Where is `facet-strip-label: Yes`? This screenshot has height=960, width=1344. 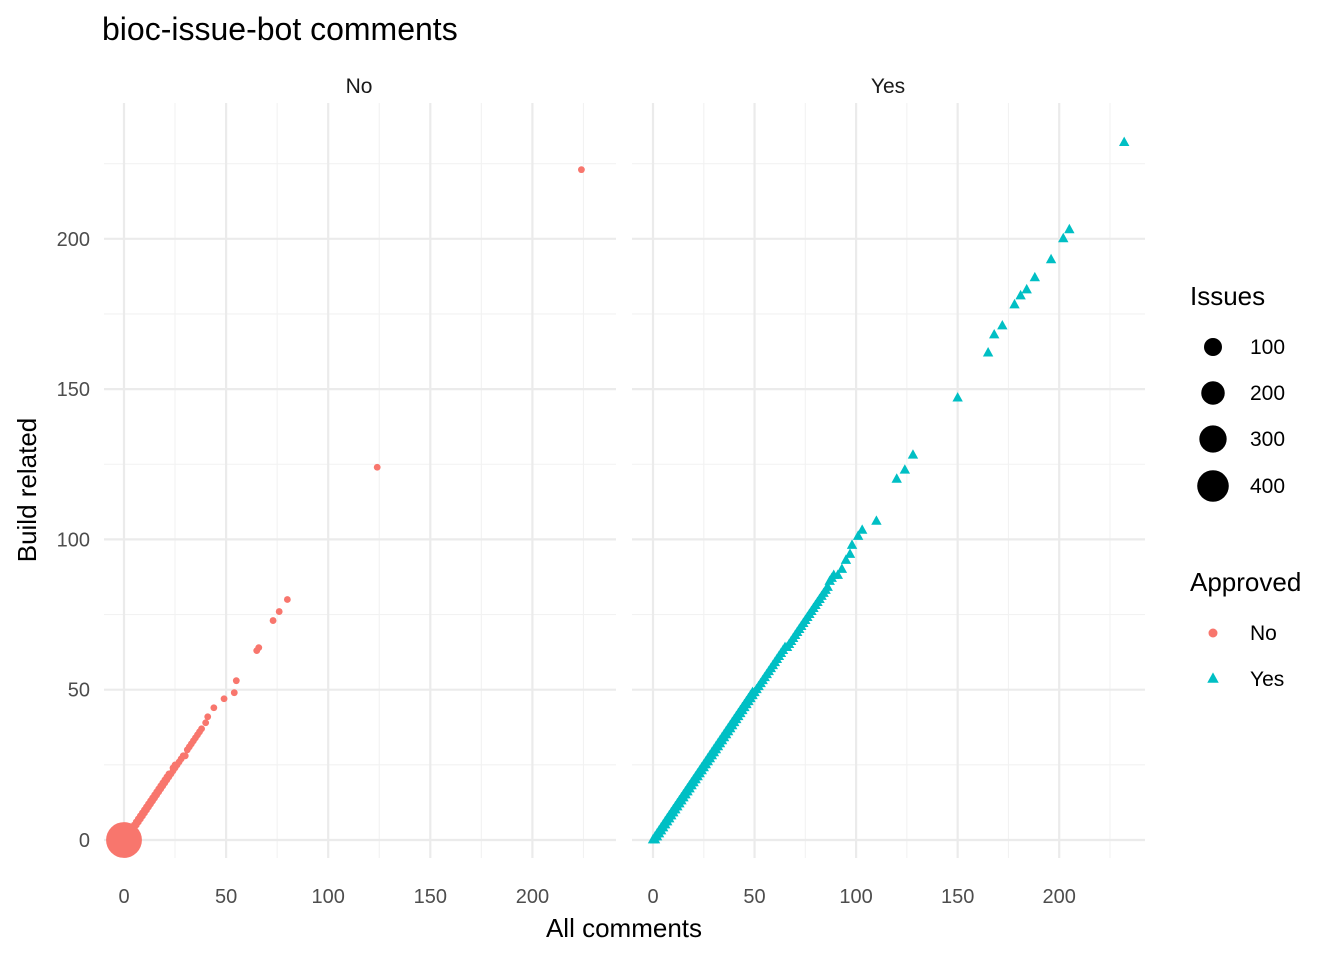 facet-strip-label: Yes is located at coordinates (888, 86).